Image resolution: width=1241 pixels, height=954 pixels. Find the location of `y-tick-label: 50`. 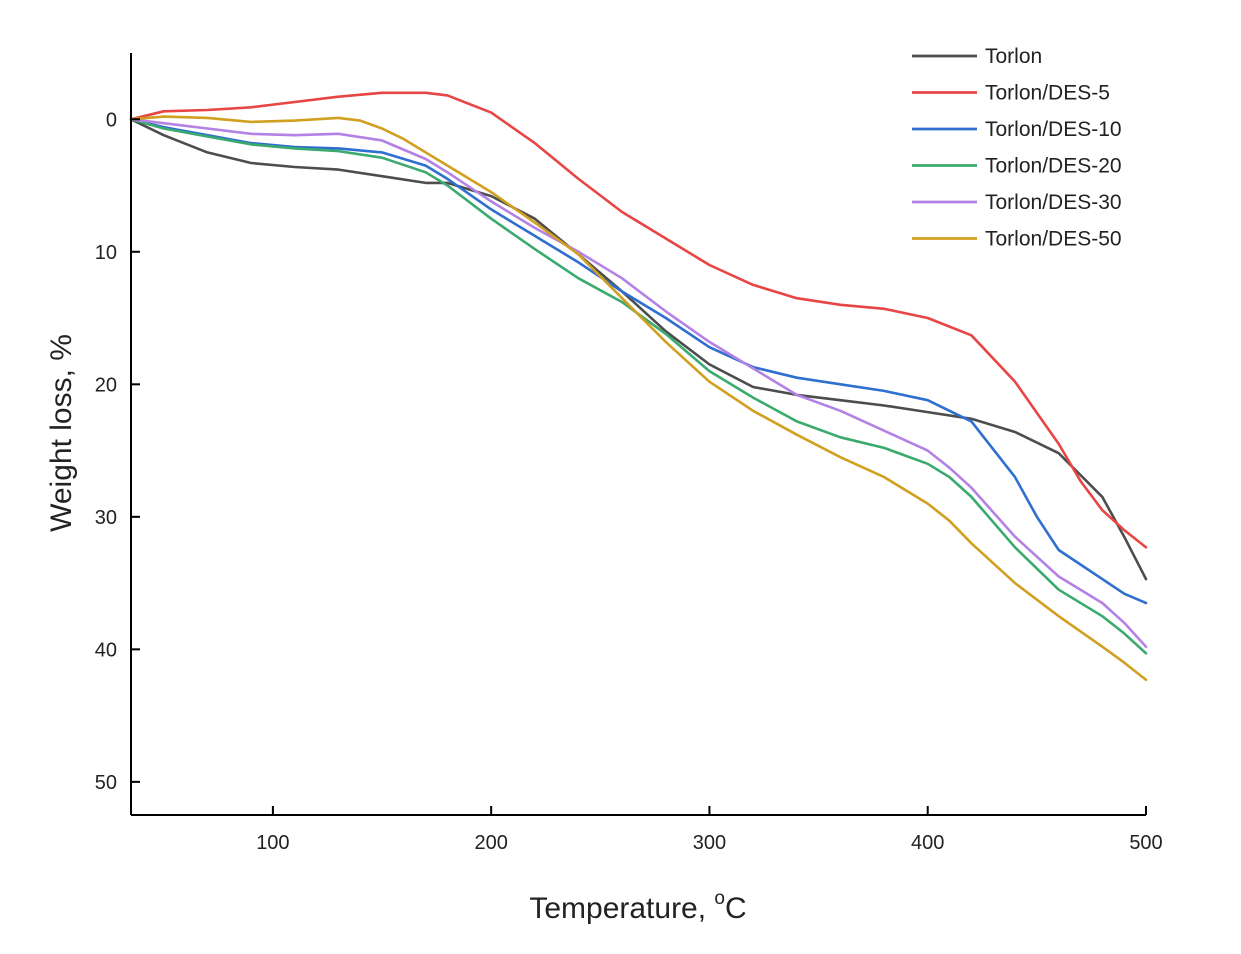

y-tick-label: 50 is located at coordinates (106, 783).